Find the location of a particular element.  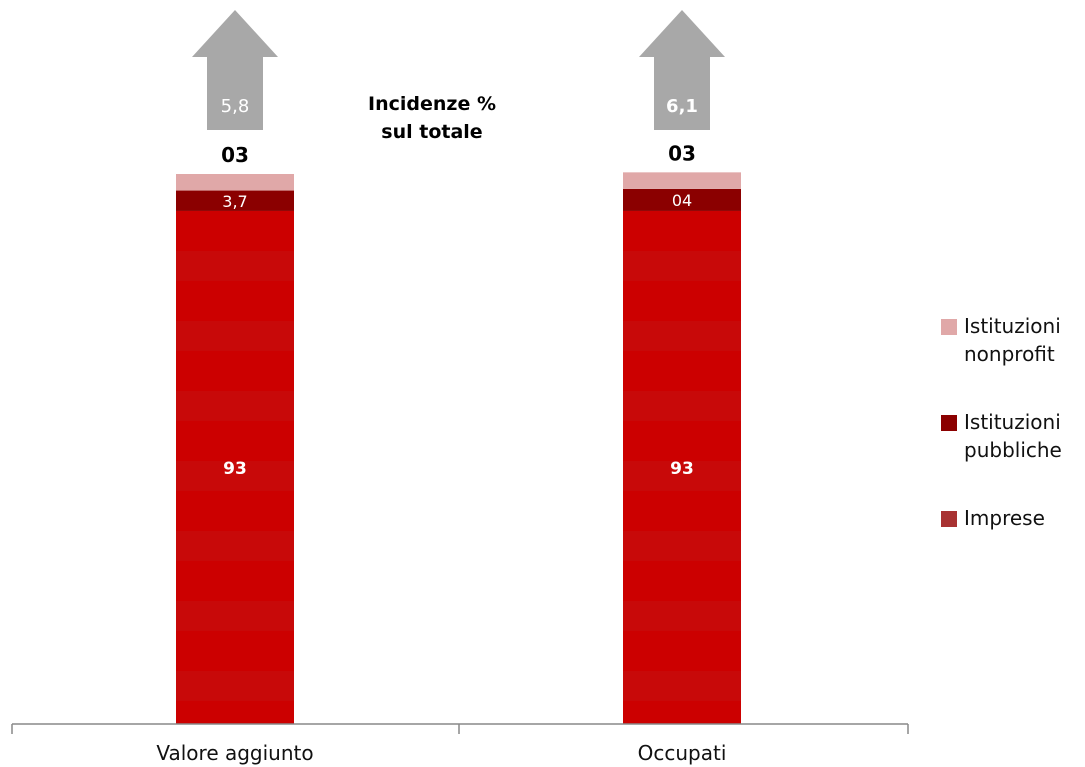

annotation-incidenze: Incidenze % sul totale is located at coordinates (432, 118).